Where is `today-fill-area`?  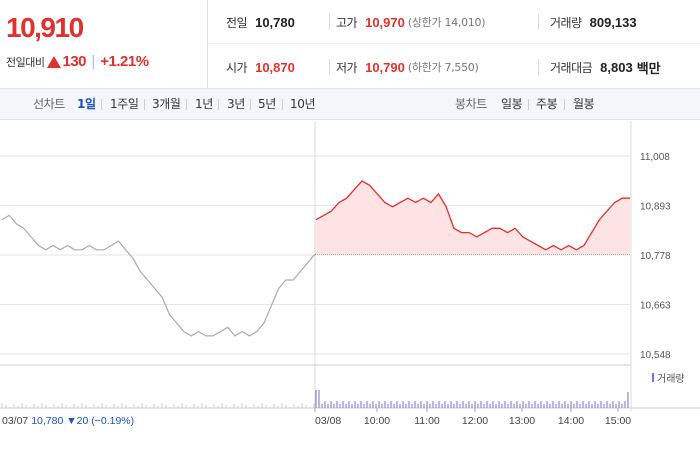 today-fill-area is located at coordinates (473, 218).